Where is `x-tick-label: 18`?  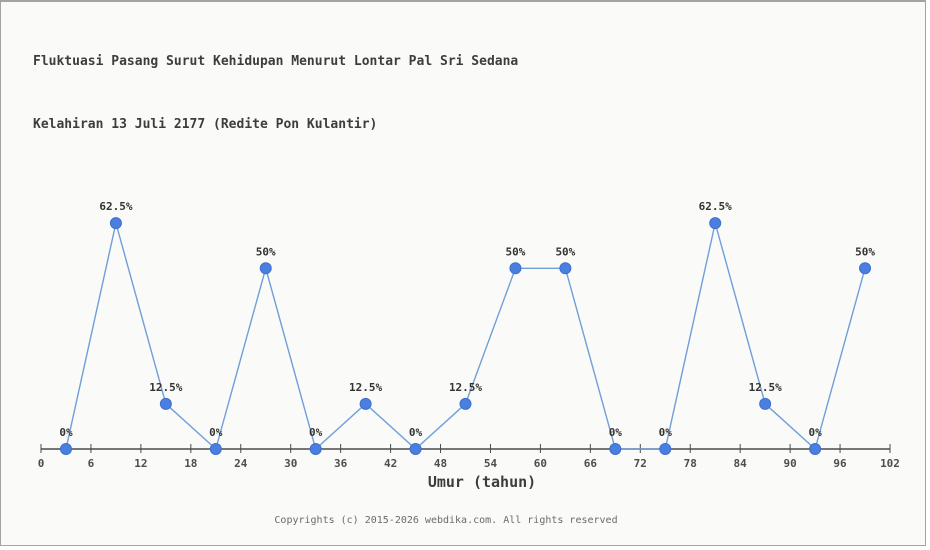
x-tick-label: 18 is located at coordinates (190, 463).